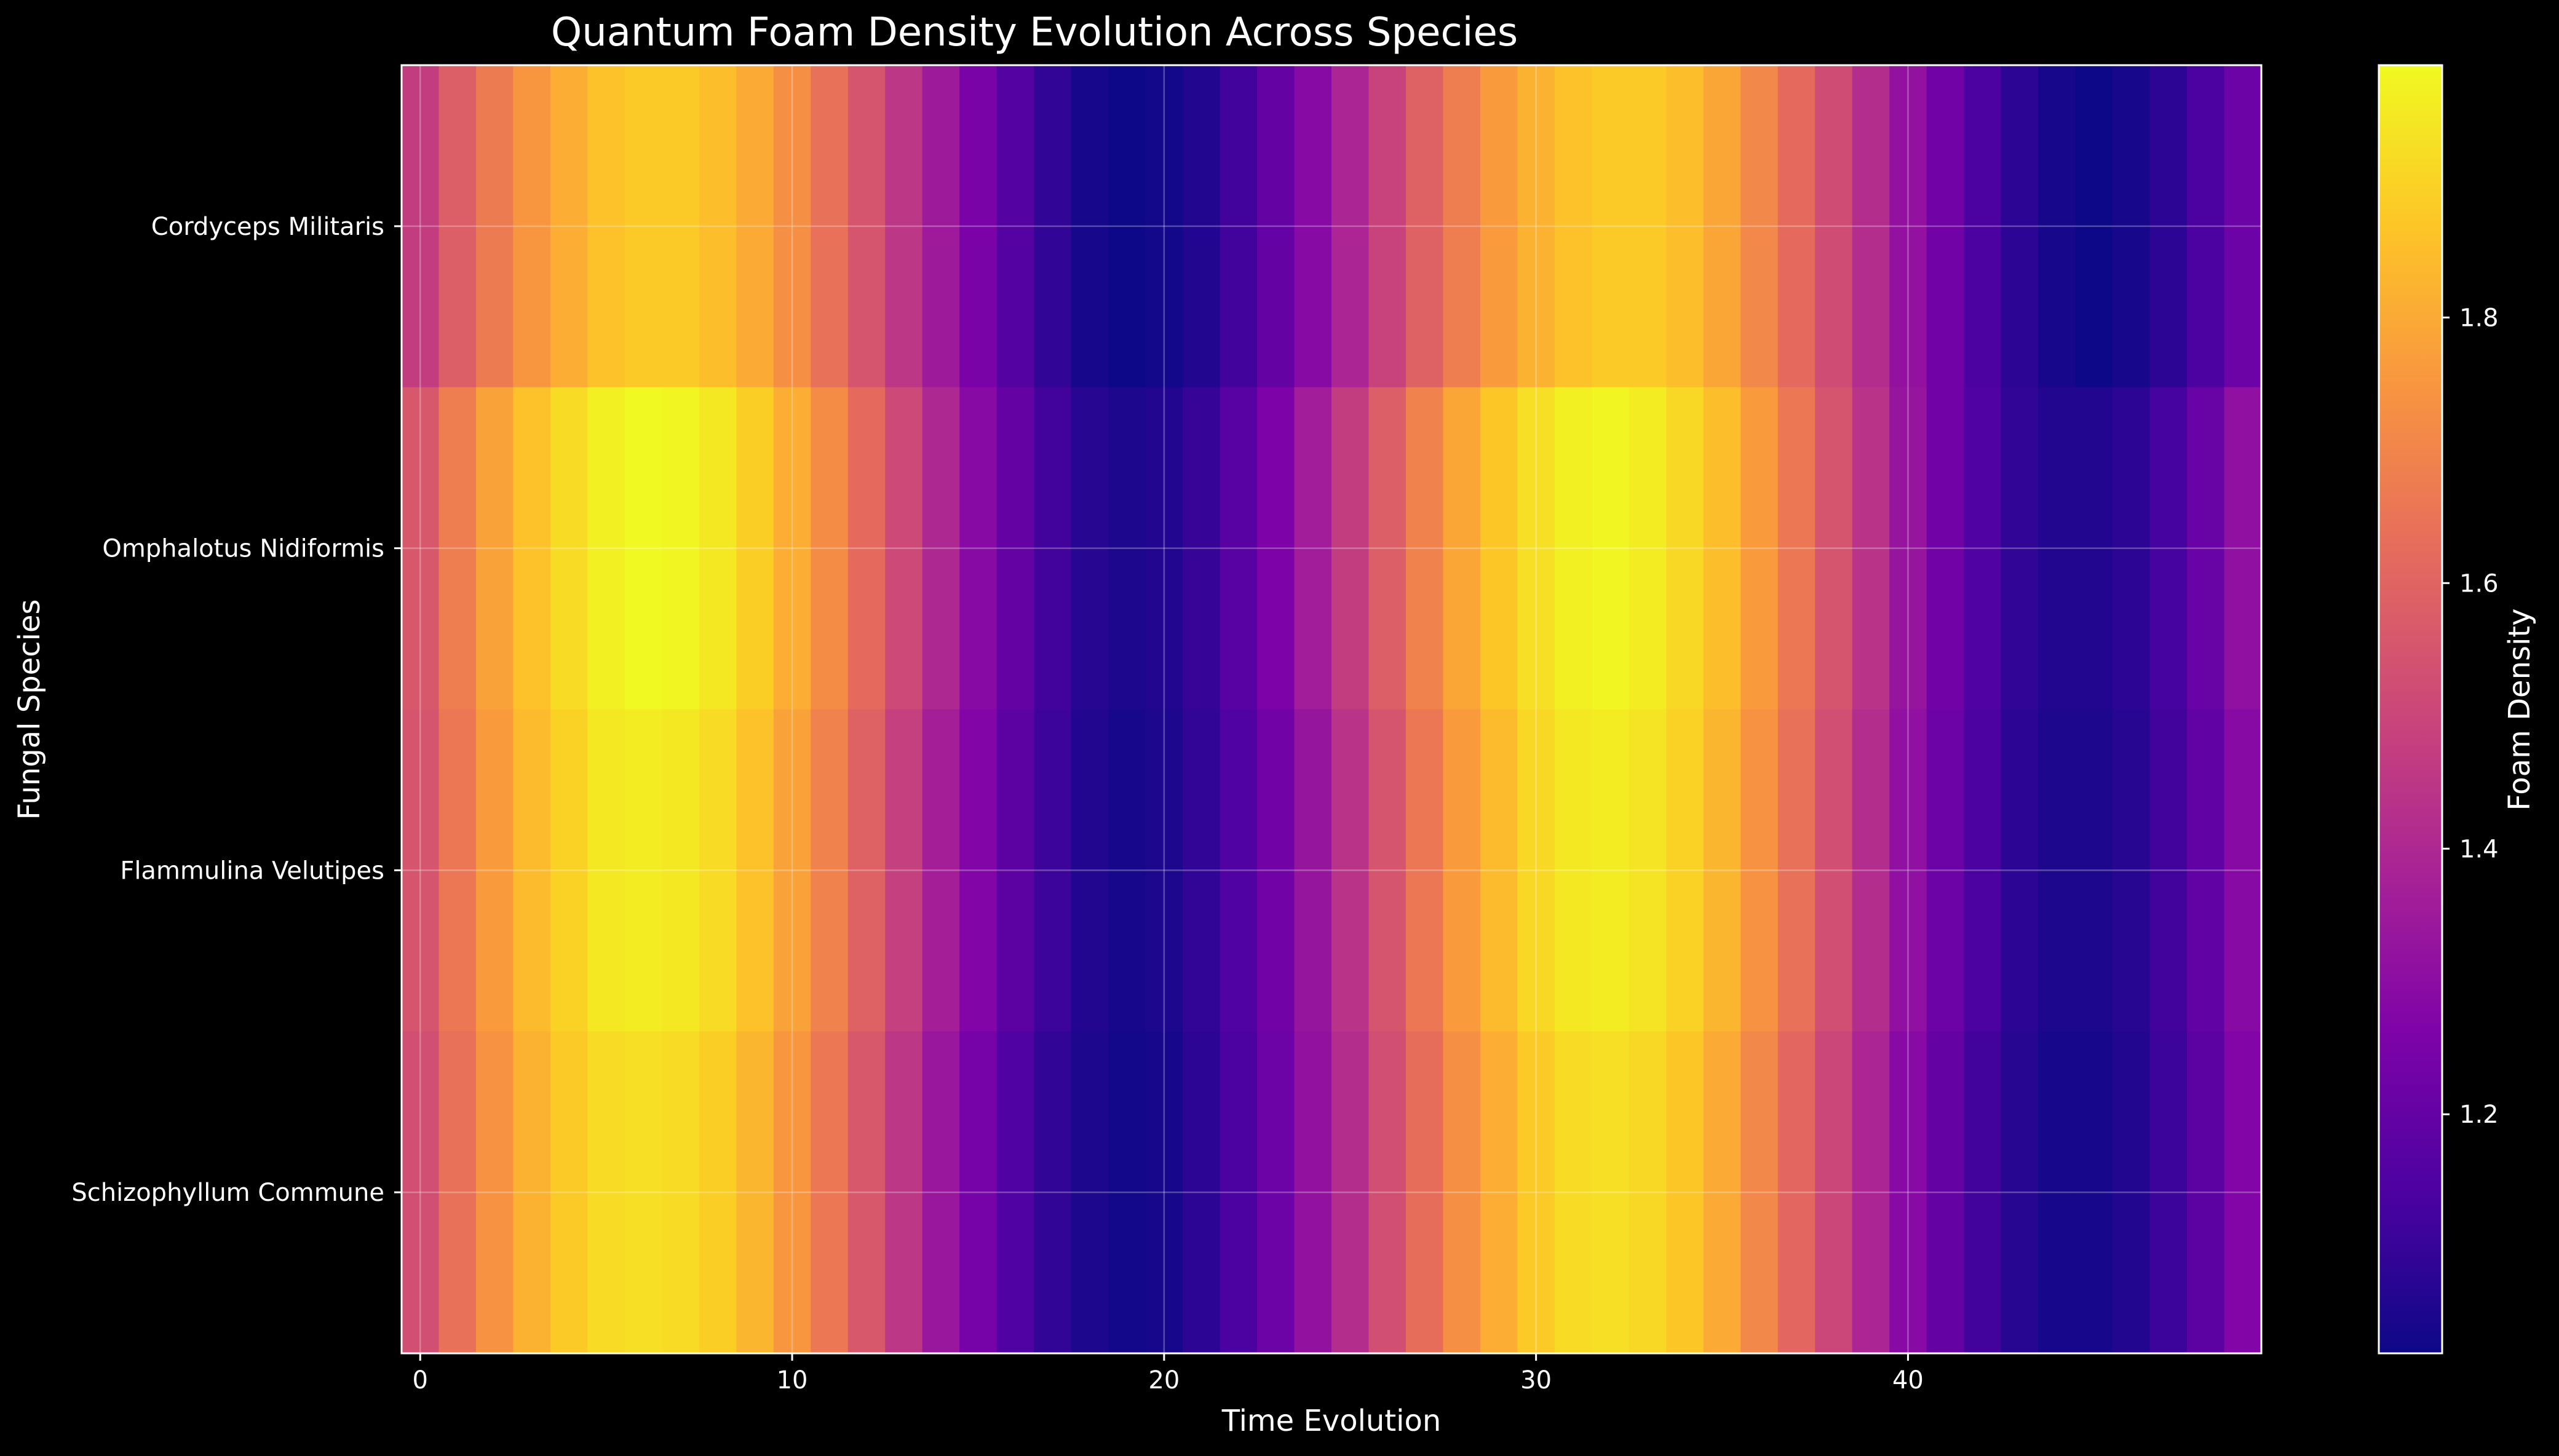 This screenshot has height=1456, width=2559. Describe the element at coordinates (252, 871) in the screenshot. I see `y-tick-label: Flammulina Velutipes` at that location.